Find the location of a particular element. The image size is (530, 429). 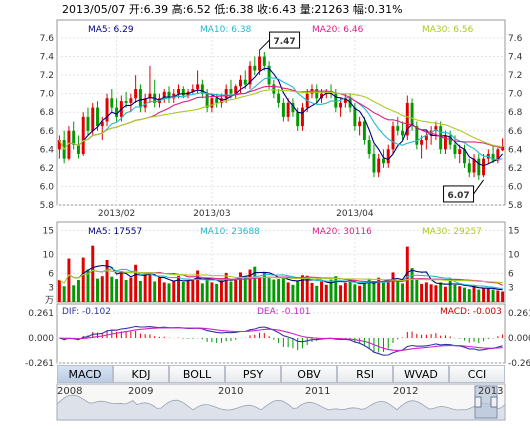

price-tick-left: 6.2 is located at coordinates (47, 169).